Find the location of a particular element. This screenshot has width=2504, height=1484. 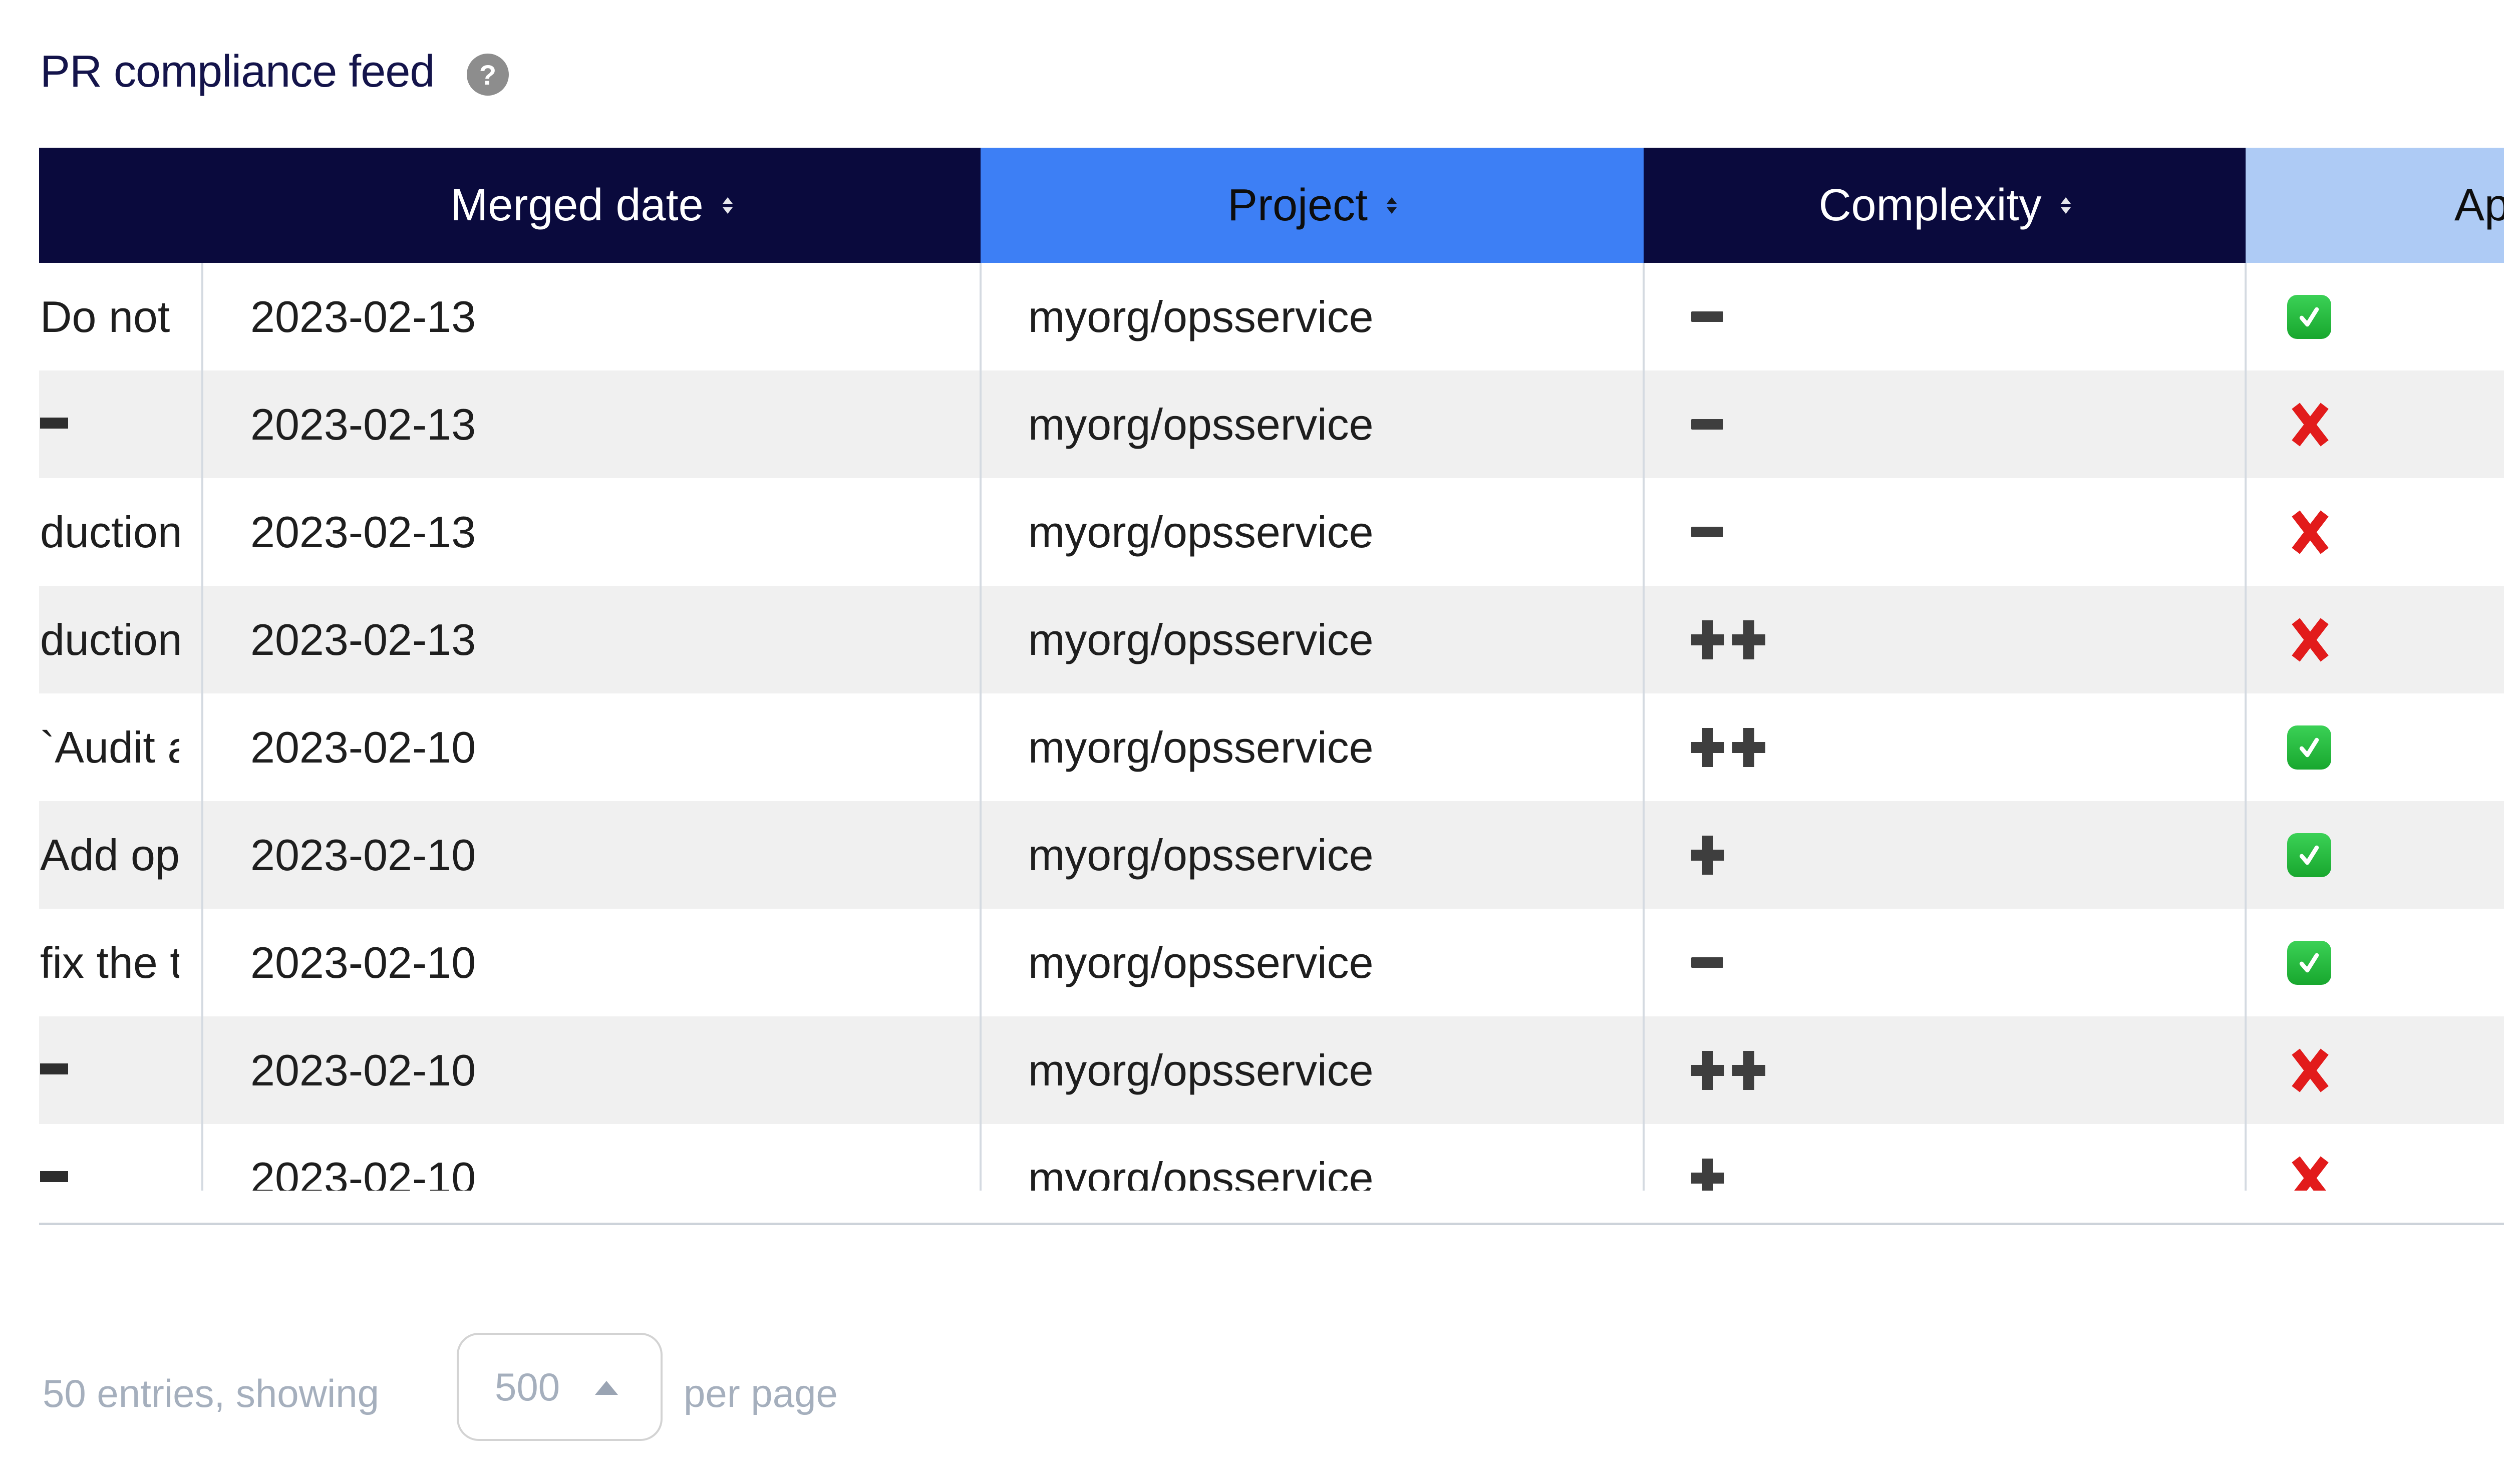

table-row: Do not 2023-02-13 myorg/opsservice is located at coordinates (1271, 316).